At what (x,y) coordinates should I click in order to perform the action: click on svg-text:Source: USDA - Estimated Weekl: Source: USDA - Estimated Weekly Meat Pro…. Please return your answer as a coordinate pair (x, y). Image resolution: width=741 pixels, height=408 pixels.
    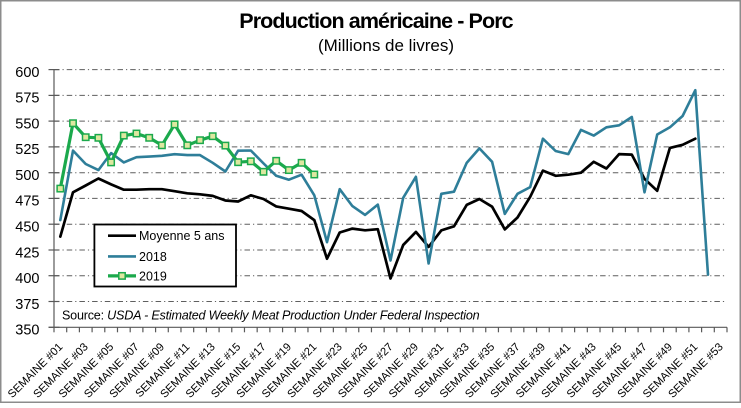
    Looking at the image, I should click on (271, 316).